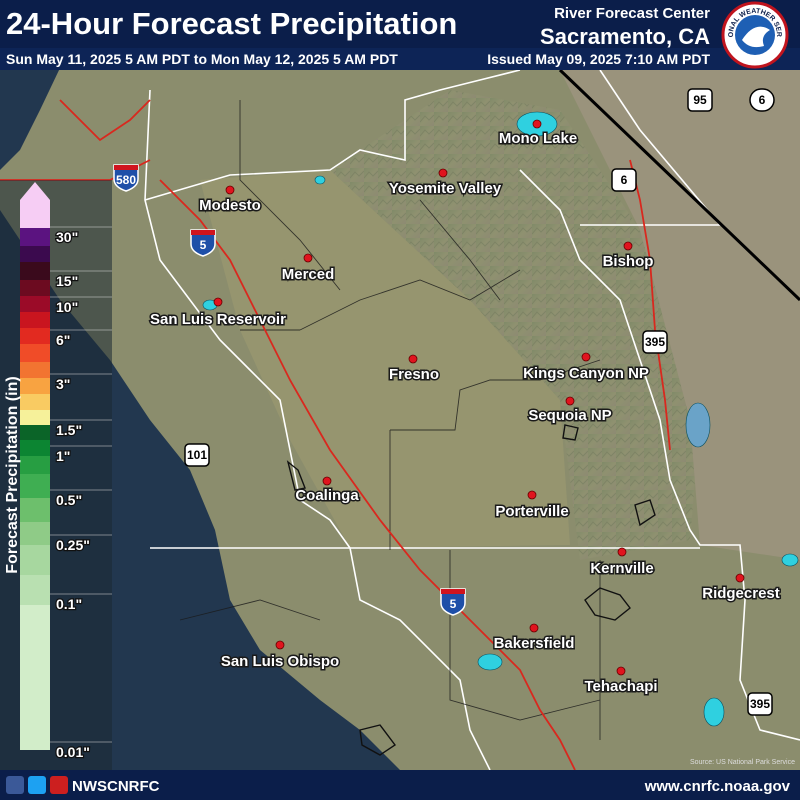  Describe the element at coordinates (67, 281) in the screenshot. I see `legend-label: 15"` at that location.